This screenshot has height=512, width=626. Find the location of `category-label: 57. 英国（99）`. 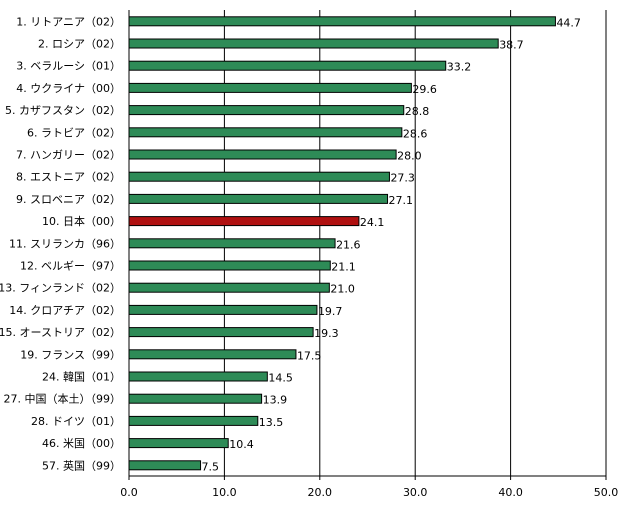

category-label: 57. 英国（99） is located at coordinates (81, 465).